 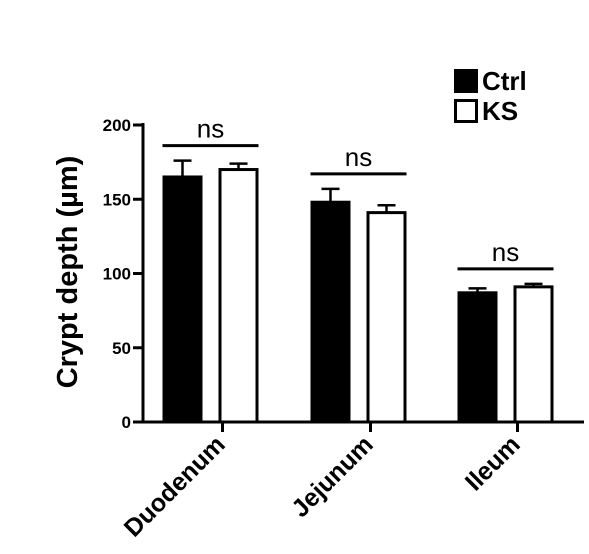 What do you see at coordinates (117, 199) in the screenshot?
I see `y-tick-label: 150` at bounding box center [117, 199].